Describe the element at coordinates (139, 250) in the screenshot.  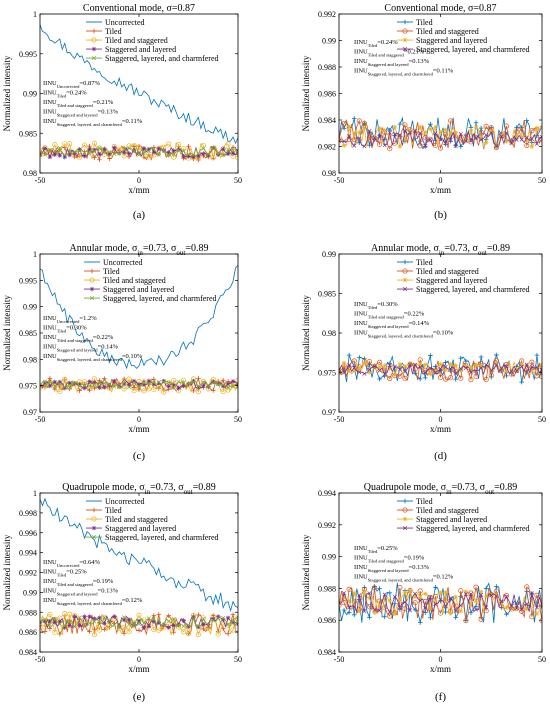
I see `chart-title: Annular mode, σin=0.73, σout=0.89` at that location.